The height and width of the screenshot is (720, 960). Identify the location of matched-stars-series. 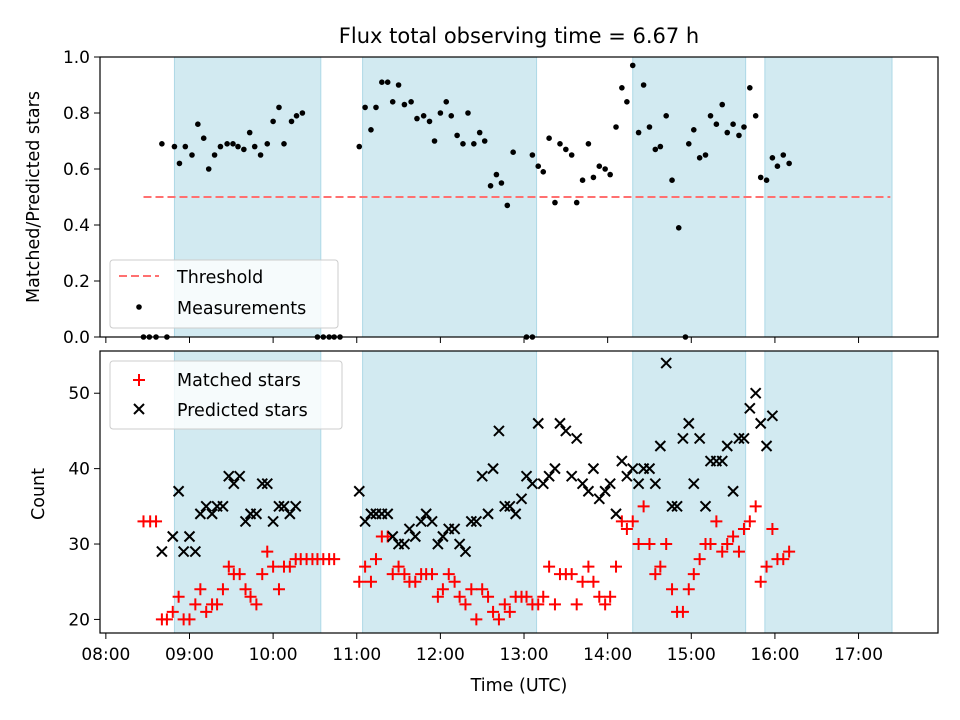
(466, 563).